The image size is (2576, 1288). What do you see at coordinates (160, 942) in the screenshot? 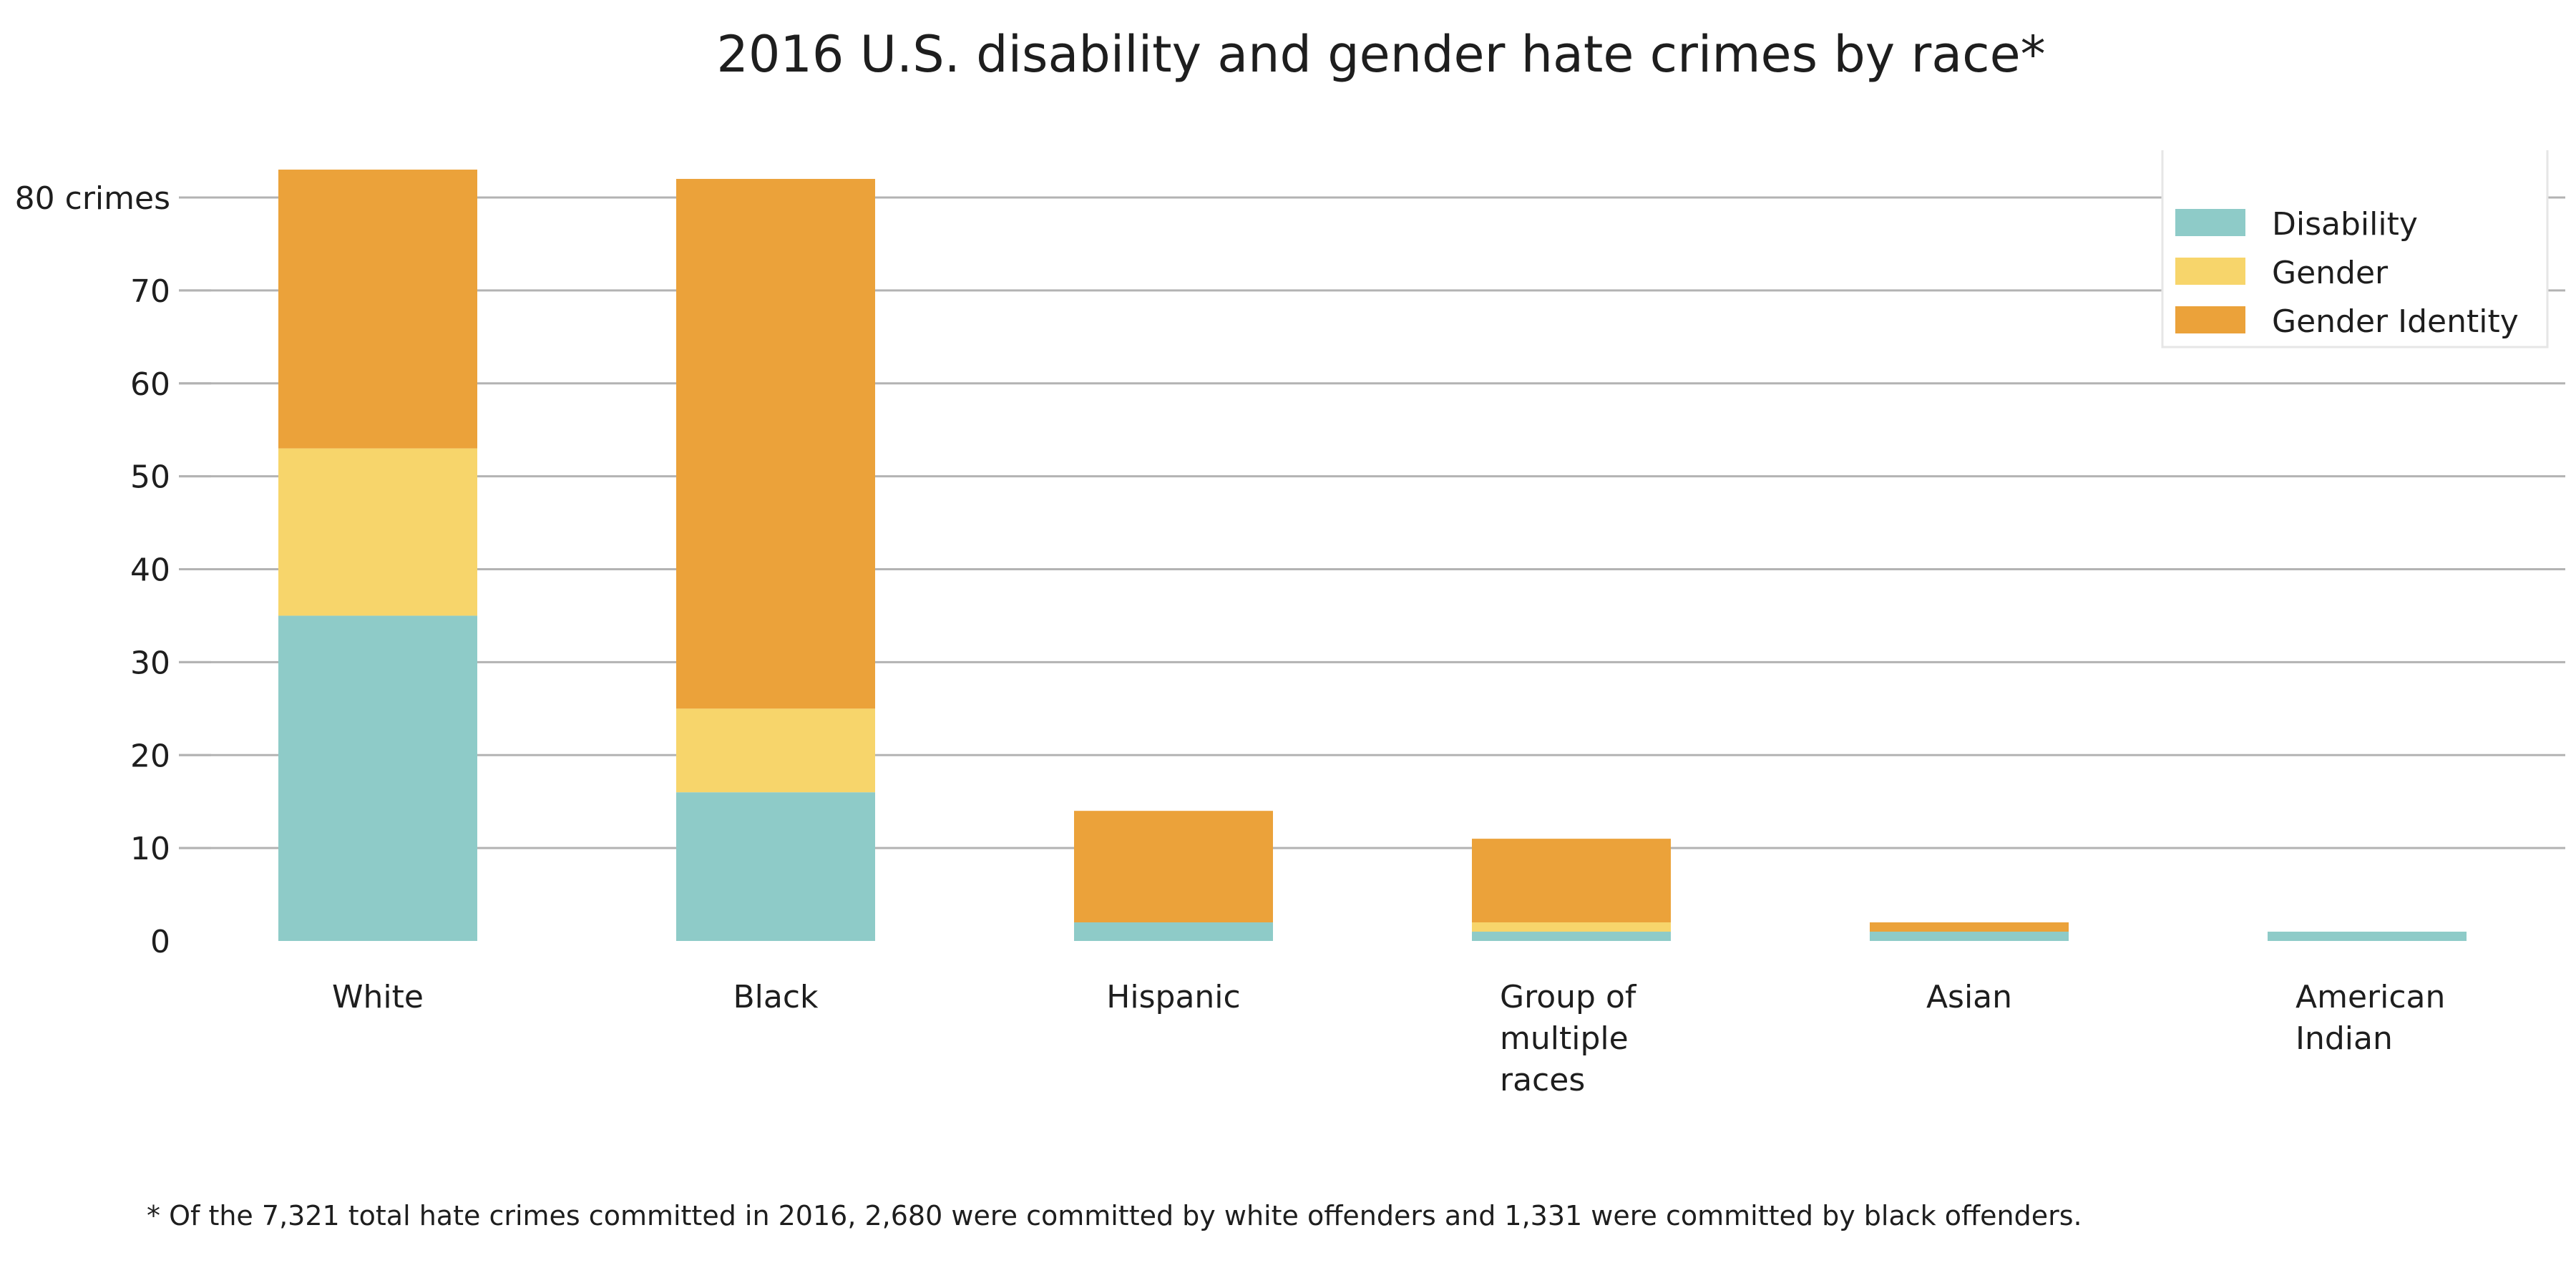
I see `y-tick-label: 0` at bounding box center [160, 942].